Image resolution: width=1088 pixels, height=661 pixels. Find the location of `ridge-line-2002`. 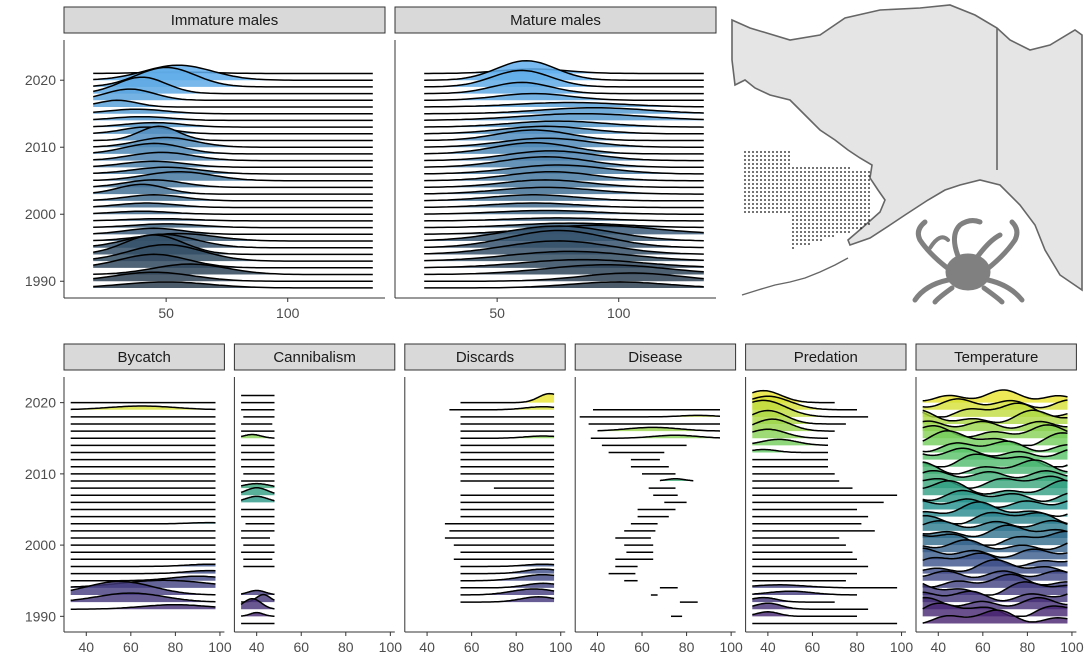

ridge-line-2002 is located at coordinates (995, 524).